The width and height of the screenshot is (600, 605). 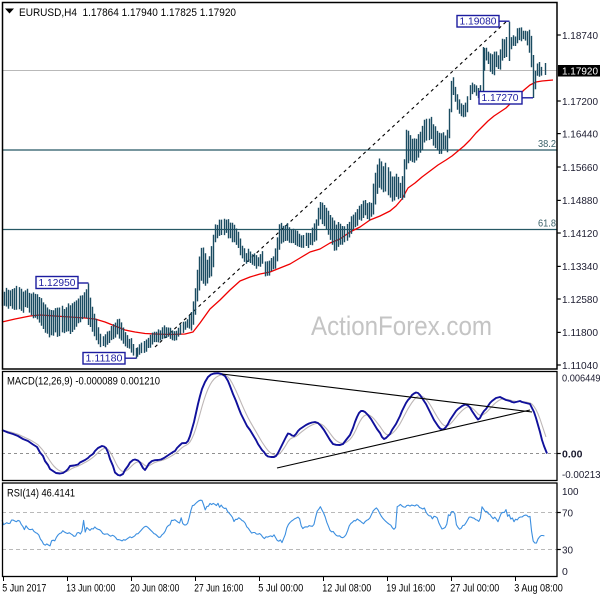 I want to click on svg-text: 1.11040, so click(x=580, y=366).